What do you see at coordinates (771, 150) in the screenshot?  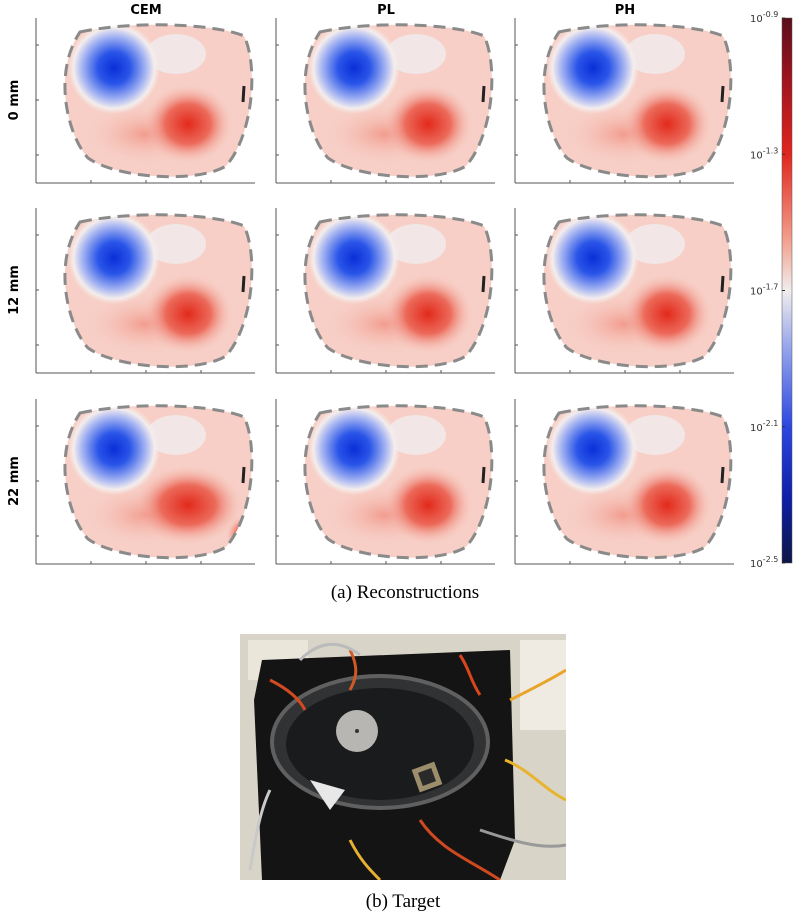 I see `tick-exponent: -1.3` at bounding box center [771, 150].